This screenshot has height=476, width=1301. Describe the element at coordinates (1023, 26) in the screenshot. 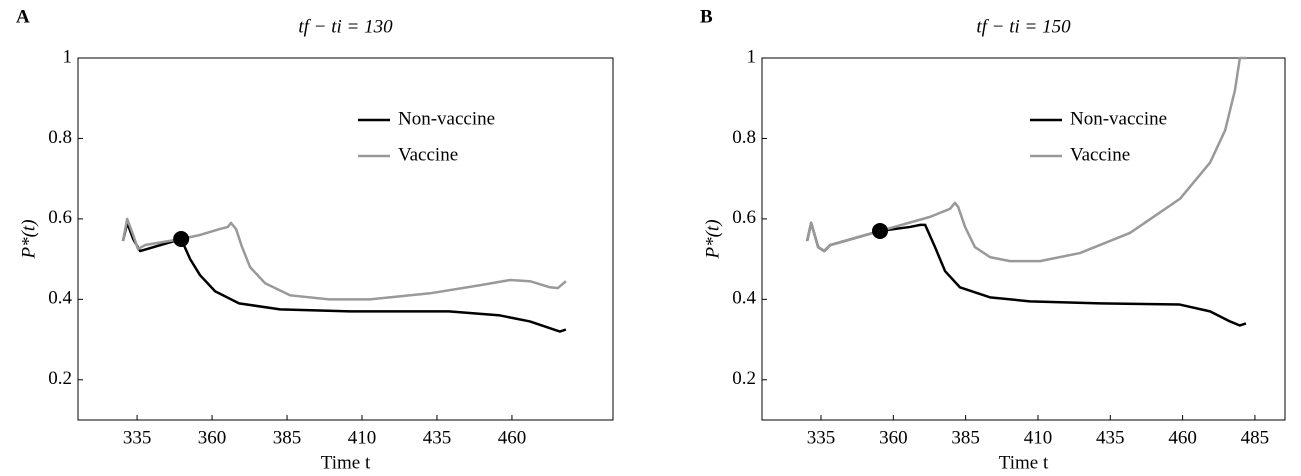

I see `chart-title: tf − ti = 150` at that location.